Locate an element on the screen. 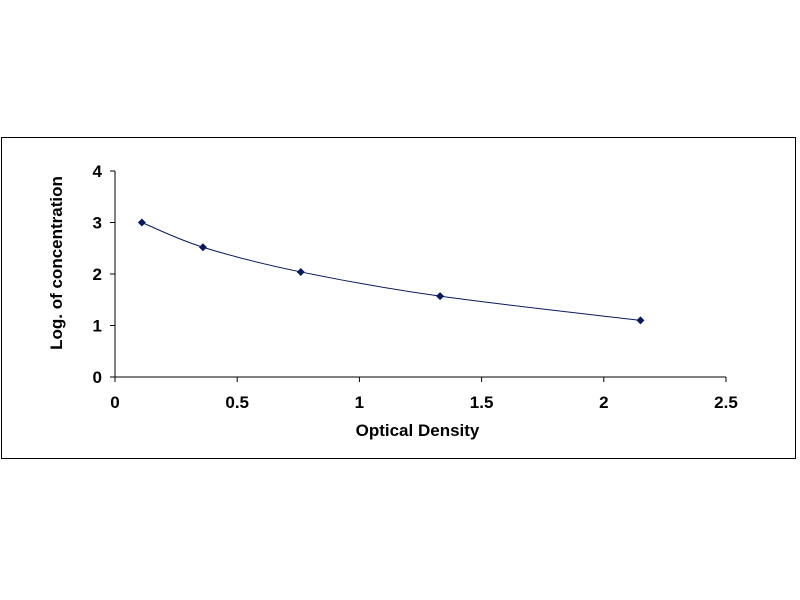  x-tick-label: 1 is located at coordinates (359, 402).